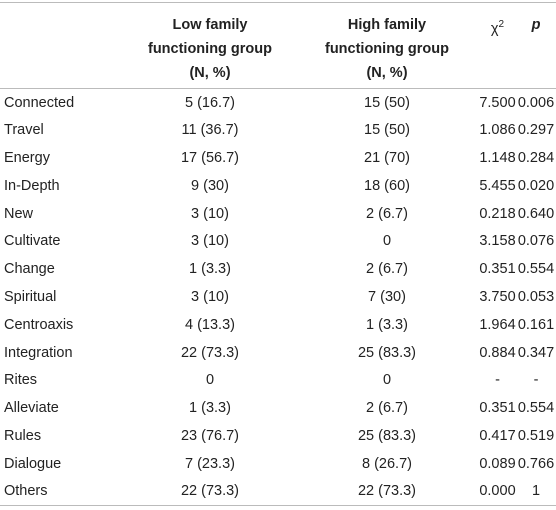 The image size is (556, 510). Describe the element at coordinates (536, 324) in the screenshot. I see `table-cell: 0.161` at that location.